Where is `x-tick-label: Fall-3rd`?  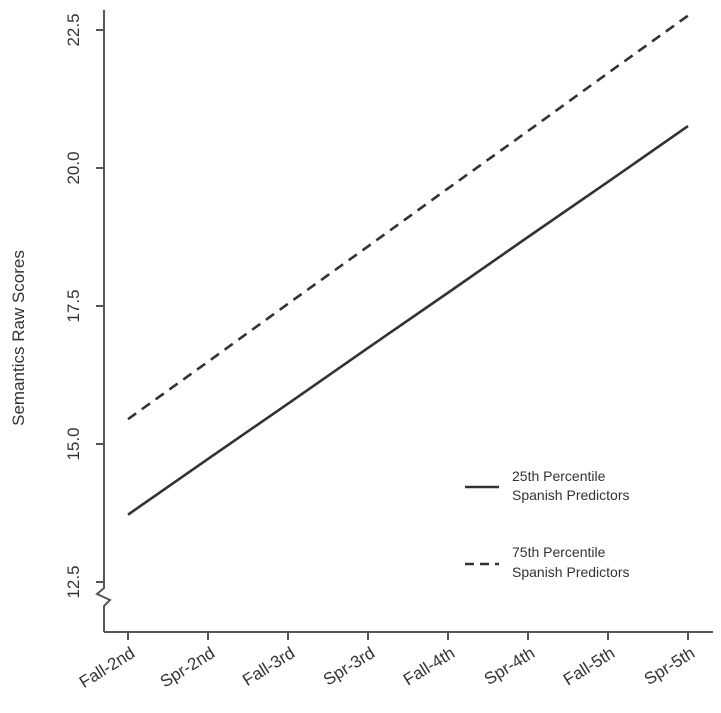 x-tick-label: Fall-3rd is located at coordinates (268, 666).